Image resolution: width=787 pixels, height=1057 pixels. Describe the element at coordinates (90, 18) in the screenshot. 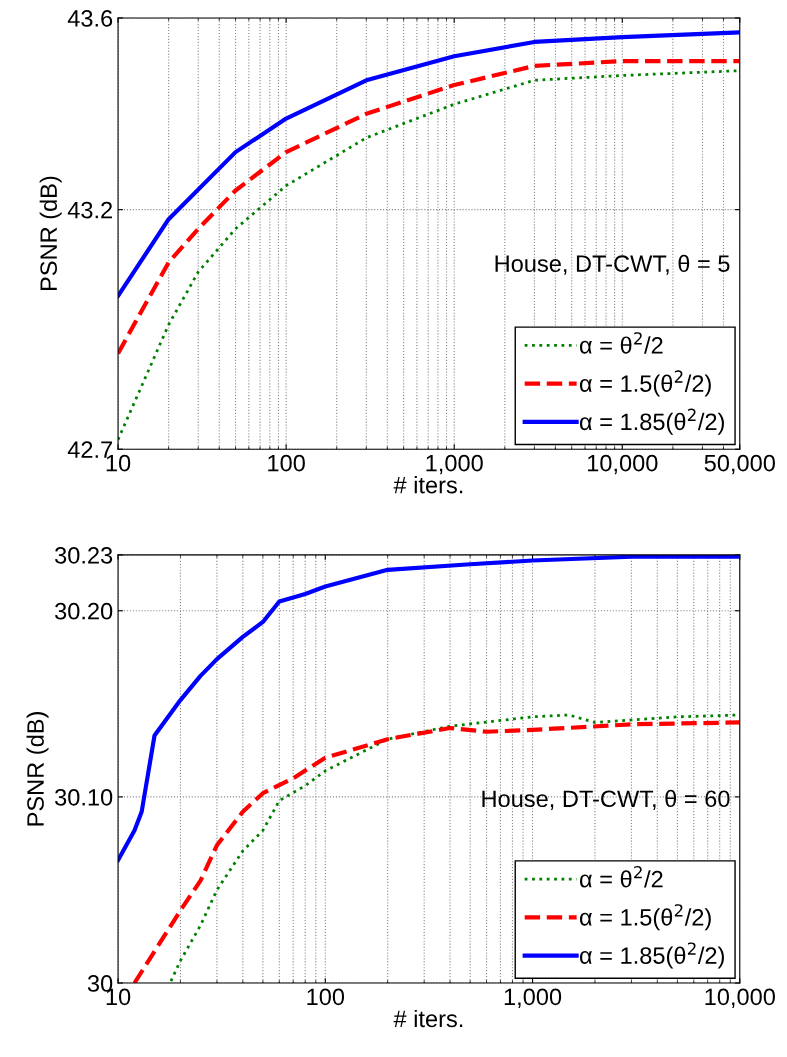

I see `y-tick-label: 43.6` at that location.